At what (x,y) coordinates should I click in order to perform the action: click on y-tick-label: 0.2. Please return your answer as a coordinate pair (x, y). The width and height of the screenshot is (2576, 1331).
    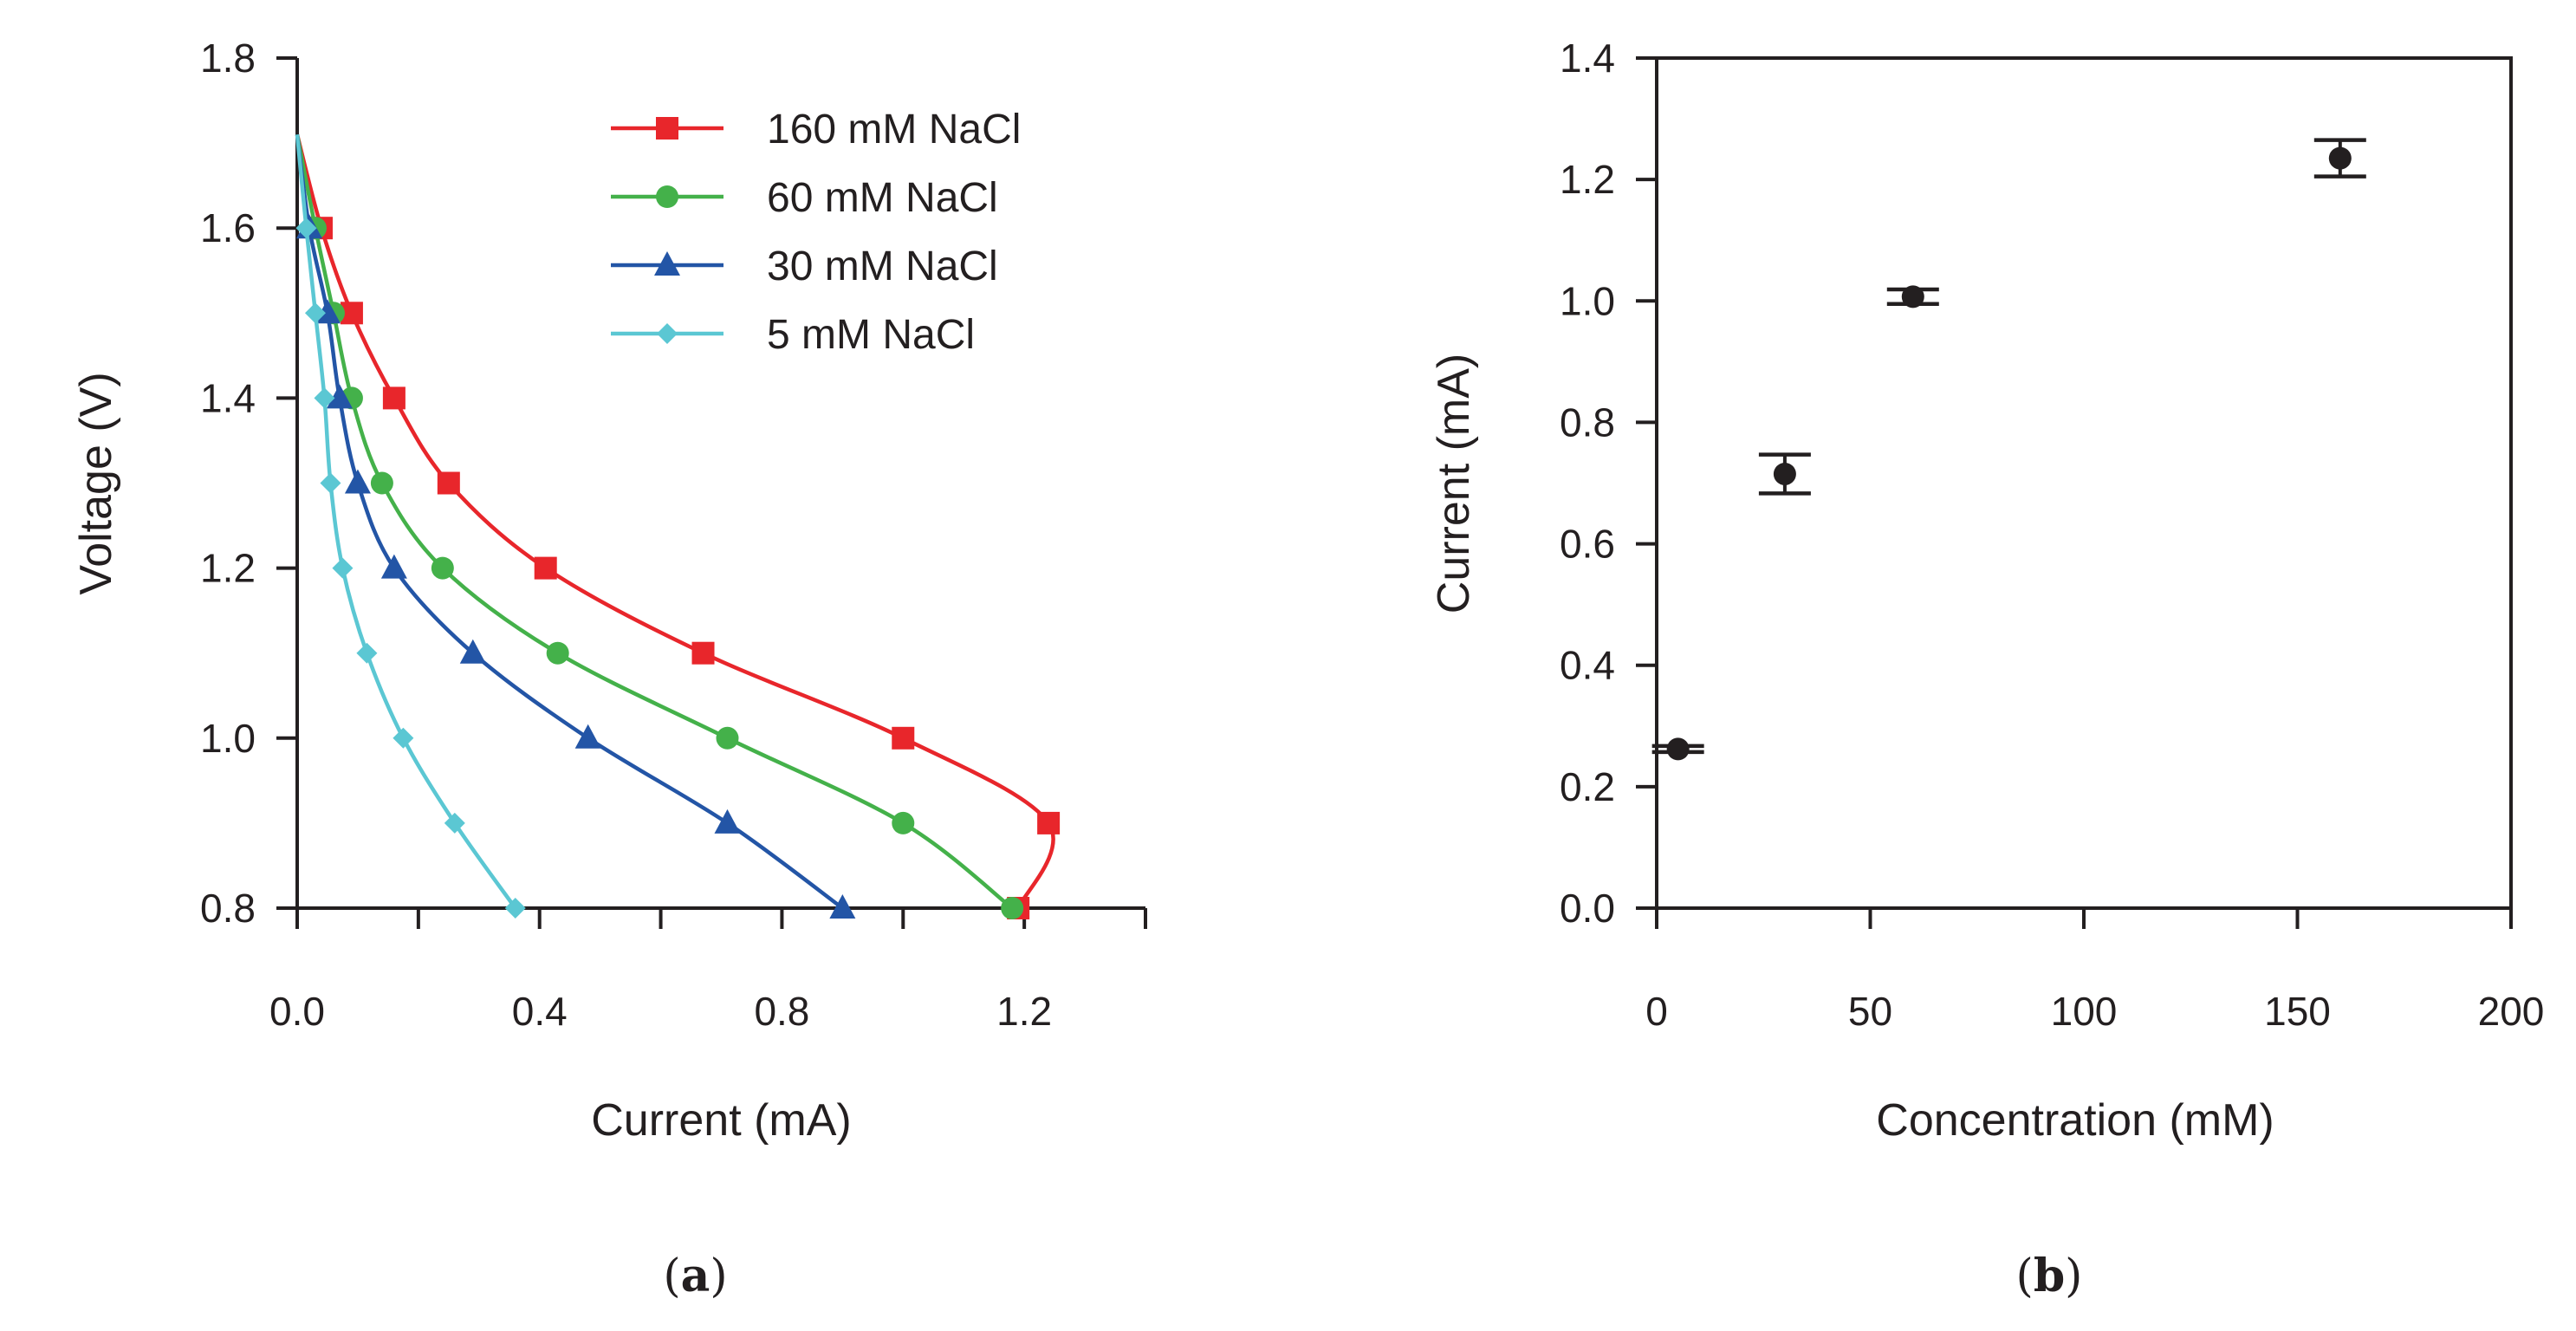
    Looking at the image, I should click on (1587, 786).